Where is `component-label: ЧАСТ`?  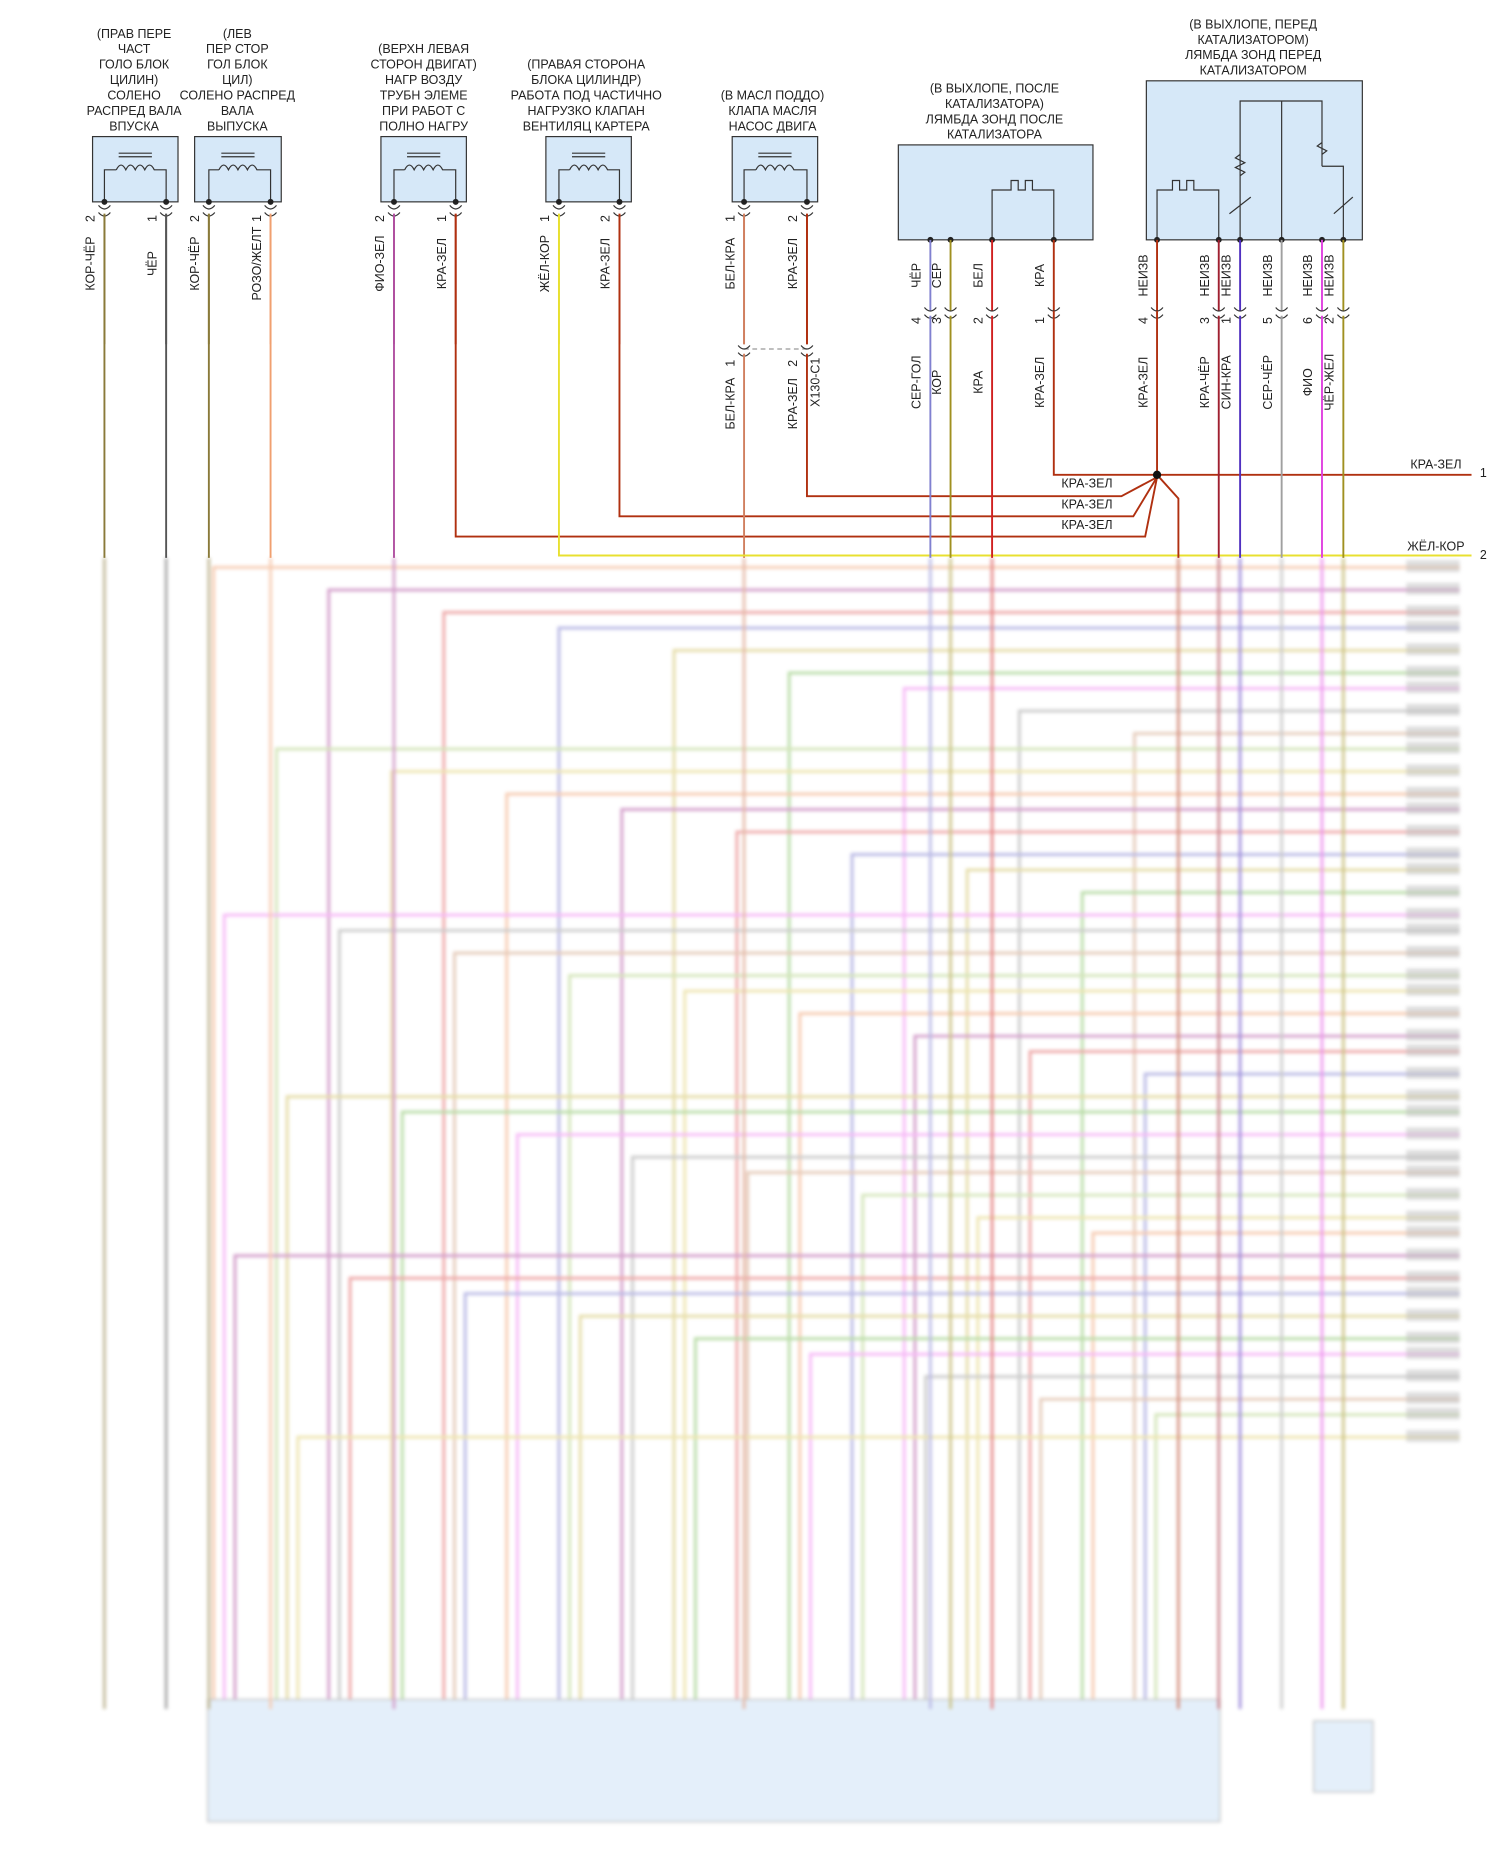
component-label: ЧАСТ is located at coordinates (134, 49).